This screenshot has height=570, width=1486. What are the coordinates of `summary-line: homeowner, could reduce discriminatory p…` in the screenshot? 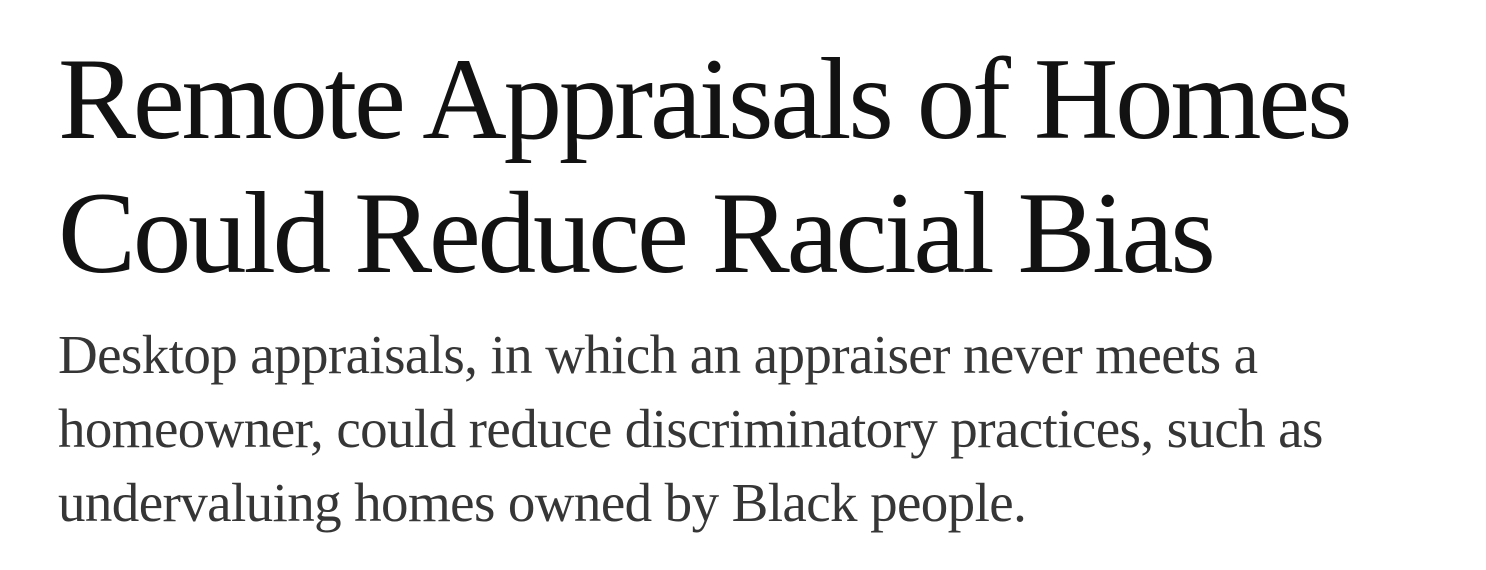 It's located at (690, 428).